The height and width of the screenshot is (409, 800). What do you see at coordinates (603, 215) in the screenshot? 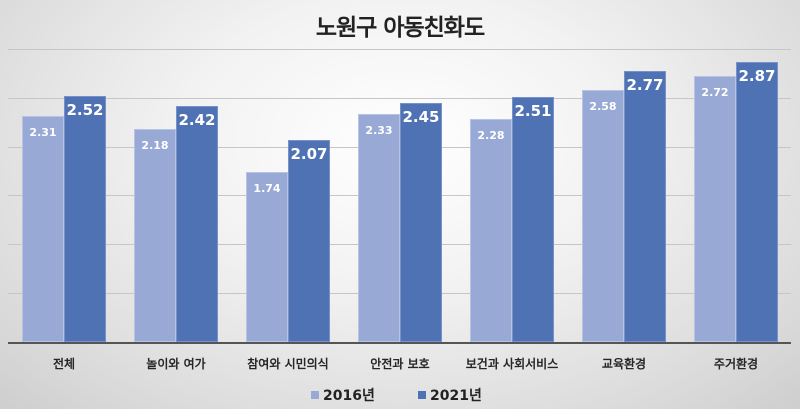
I see `bar-2016: 2.58` at bounding box center [603, 215].